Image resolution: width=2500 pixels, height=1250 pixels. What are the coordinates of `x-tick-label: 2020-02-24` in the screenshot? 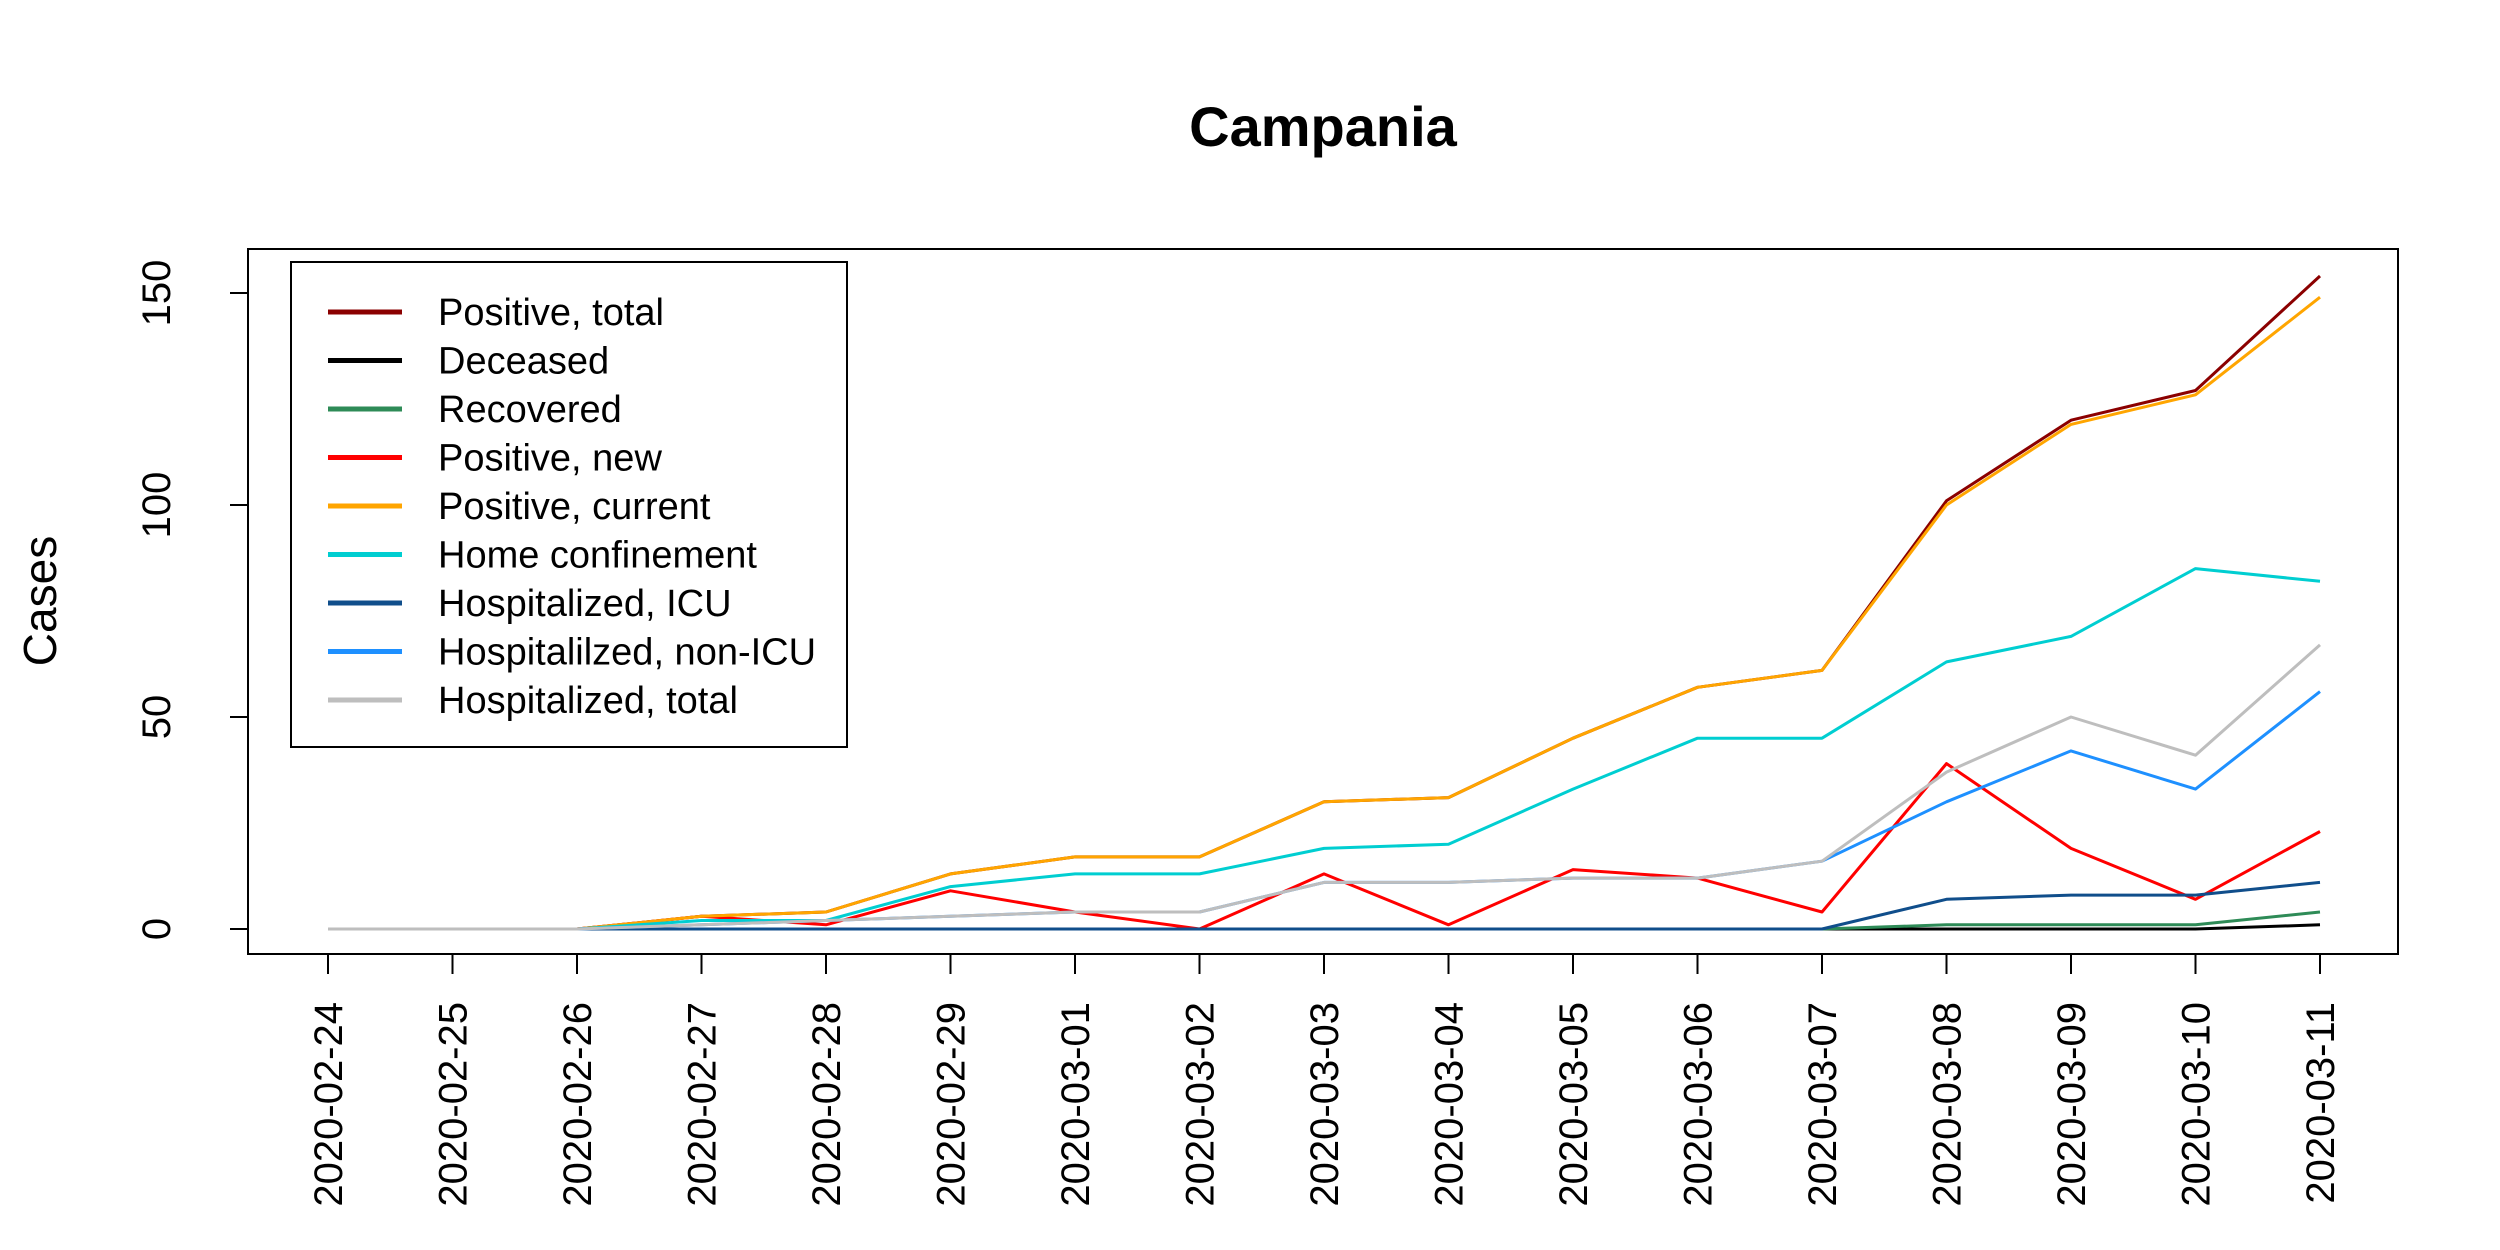 It's located at (329, 1104).